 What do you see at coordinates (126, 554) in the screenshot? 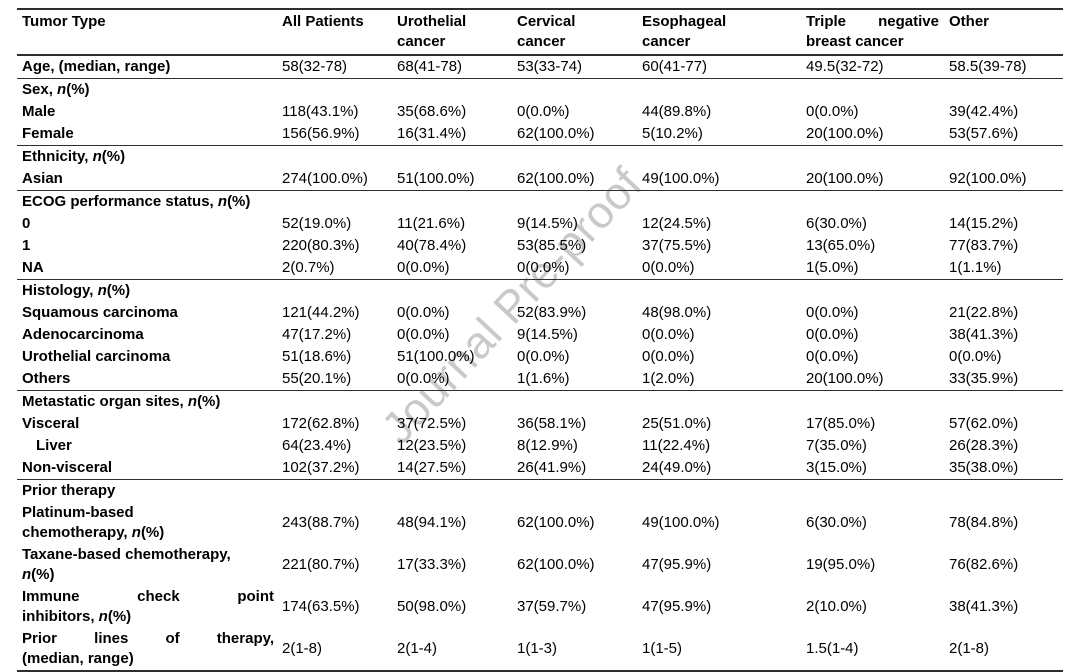
I see `row-label-line: Taxane-based chemotherapy,` at bounding box center [126, 554].